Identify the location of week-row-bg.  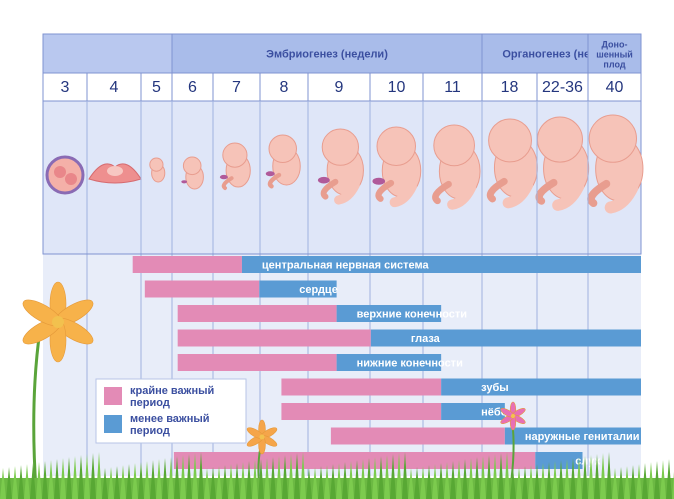
(342, 87).